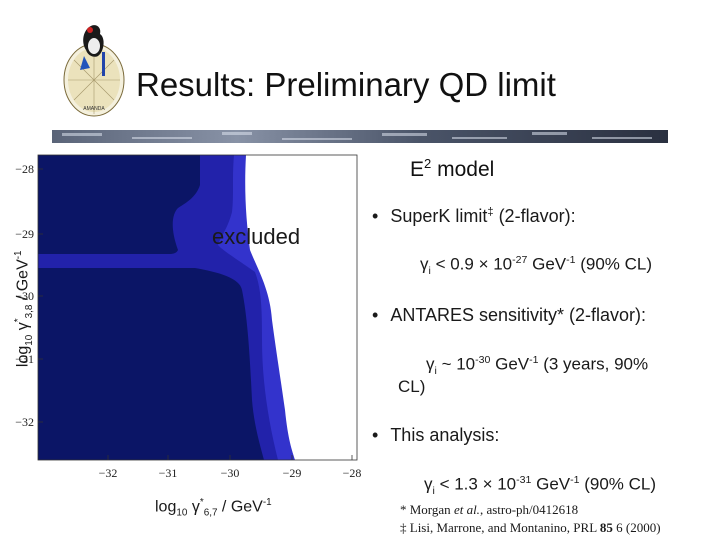  I want to click on model-label: E2 model, so click(452, 169).